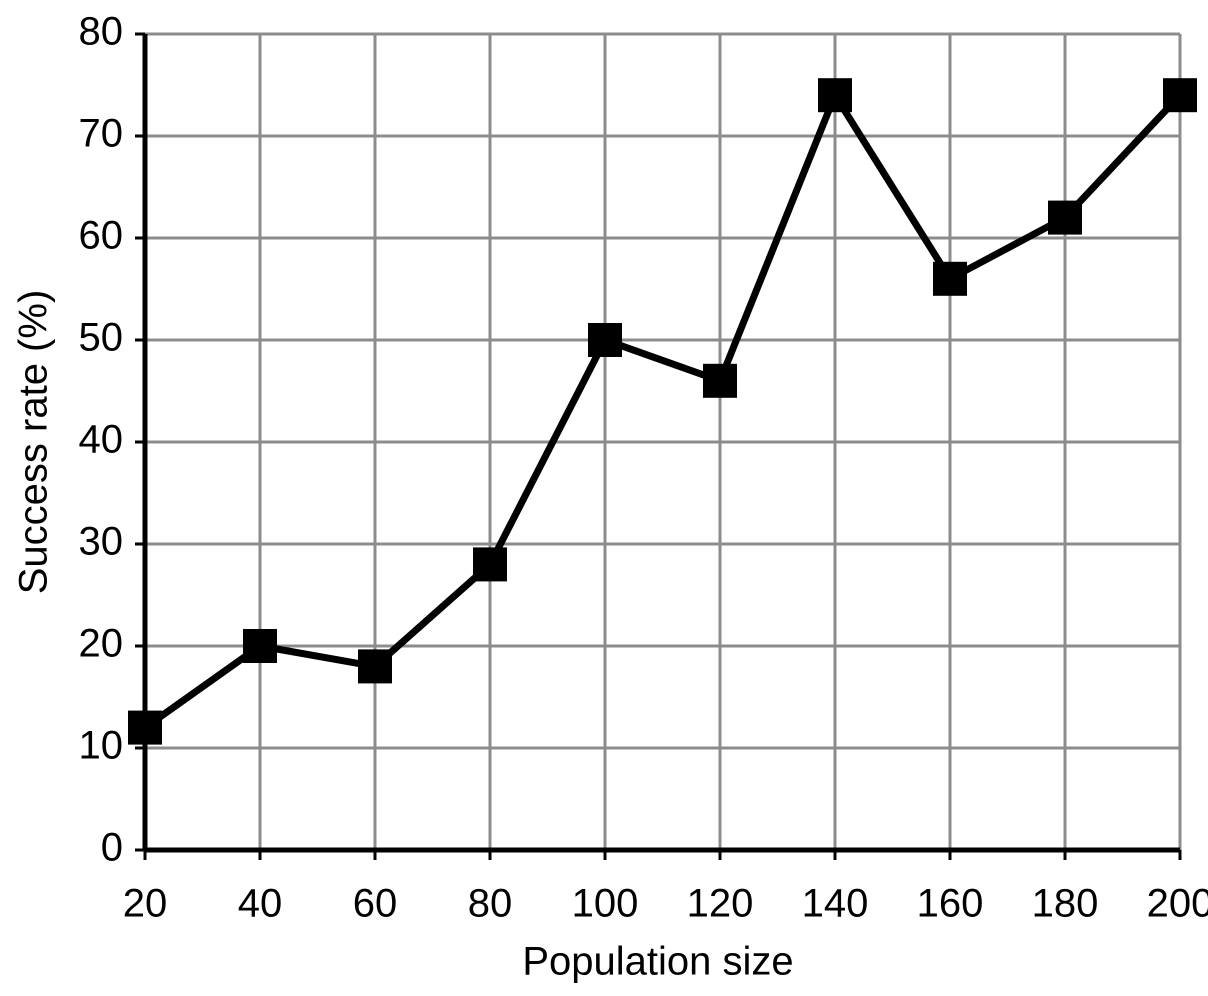 This screenshot has width=1208, height=996. I want to click on x-tick-label: 100, so click(605, 904).